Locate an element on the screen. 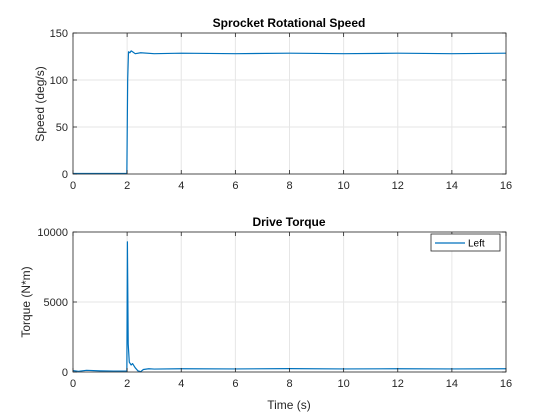 The width and height of the screenshot is (560, 420). legend-box is located at coordinates (465, 242).